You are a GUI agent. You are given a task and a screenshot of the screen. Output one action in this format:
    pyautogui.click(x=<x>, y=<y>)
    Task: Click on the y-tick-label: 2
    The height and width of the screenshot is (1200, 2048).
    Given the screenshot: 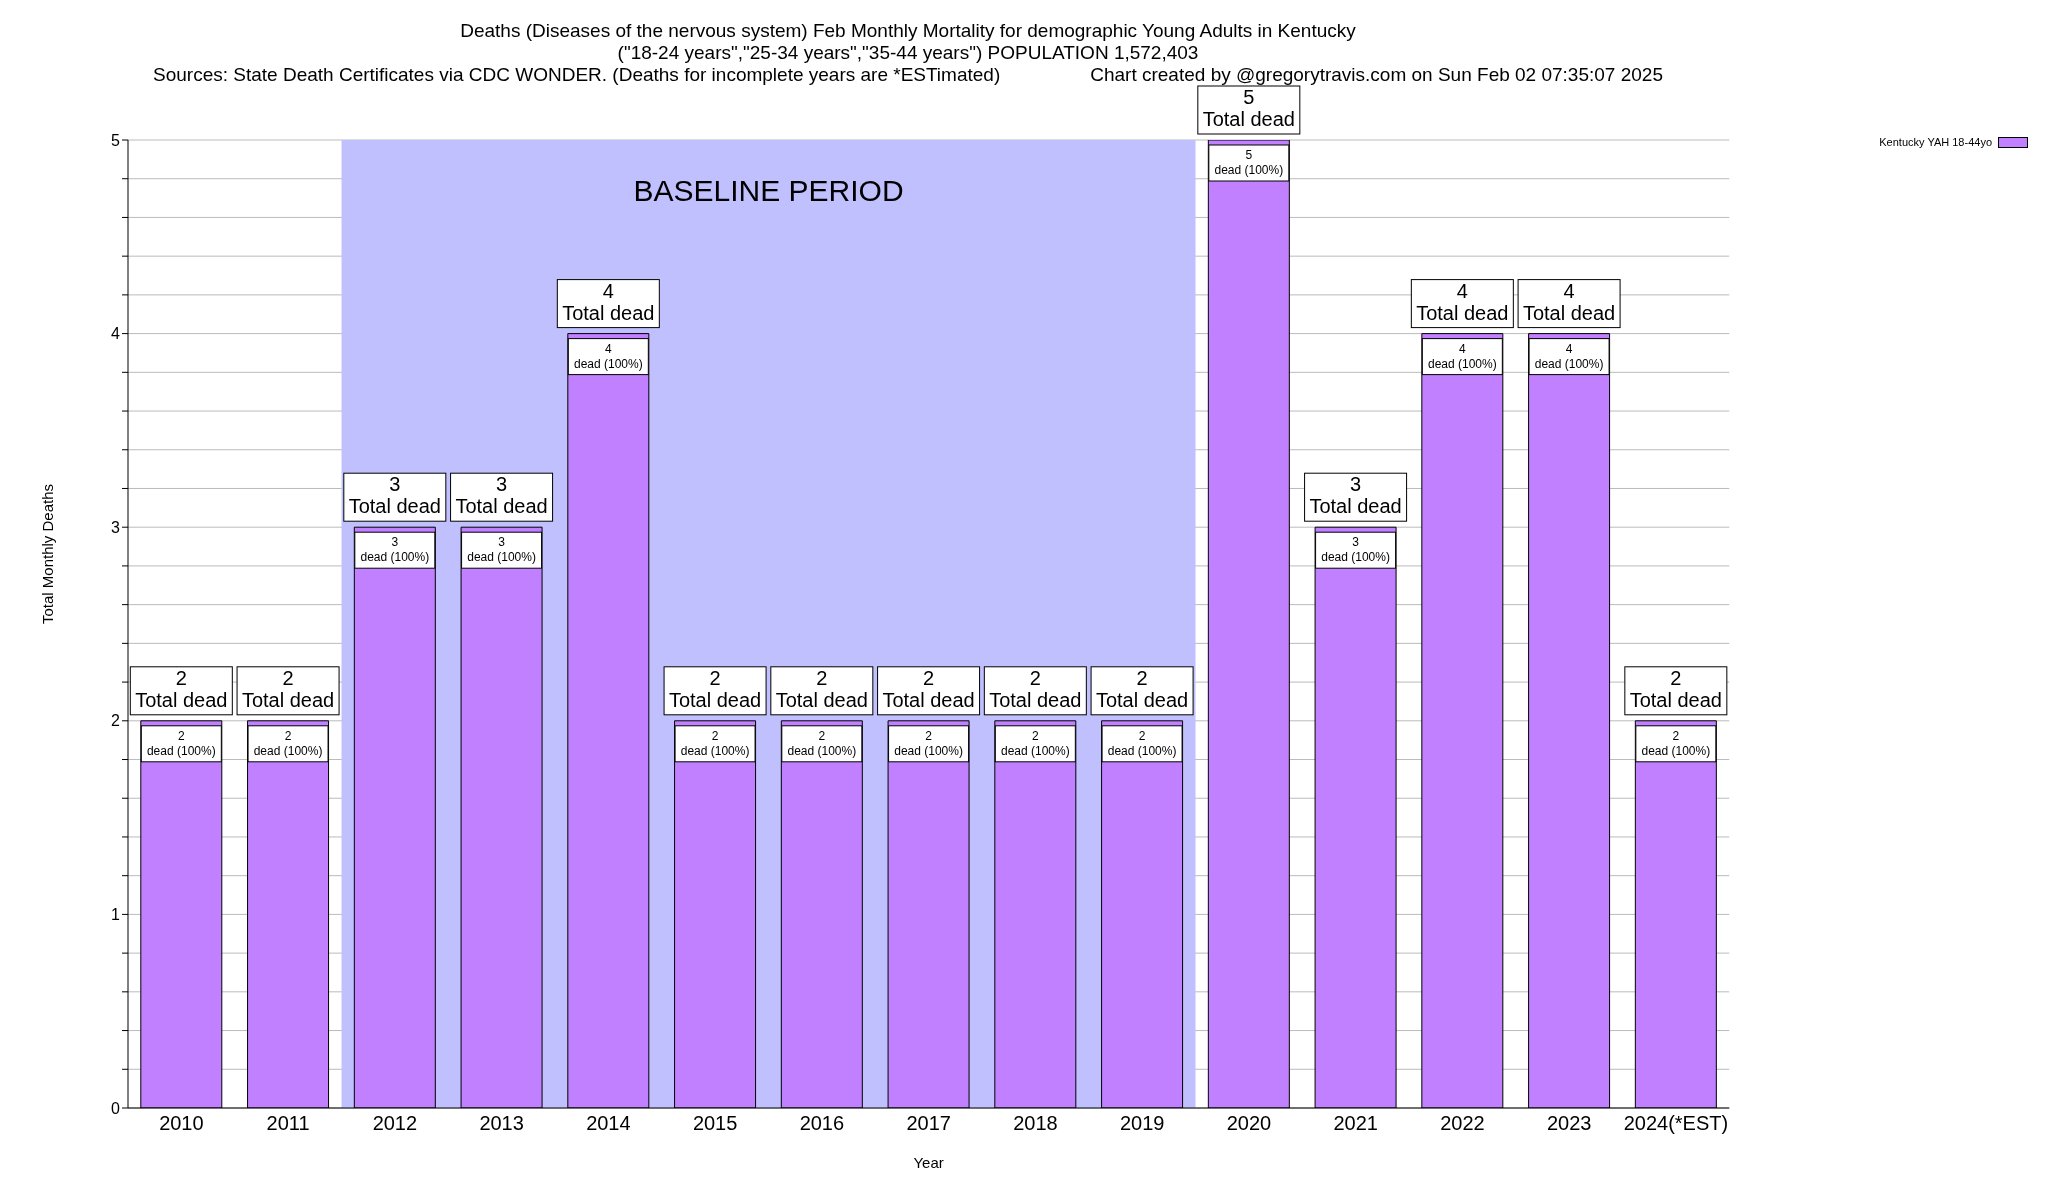 What is the action you would take?
    pyautogui.click(x=116, y=721)
    